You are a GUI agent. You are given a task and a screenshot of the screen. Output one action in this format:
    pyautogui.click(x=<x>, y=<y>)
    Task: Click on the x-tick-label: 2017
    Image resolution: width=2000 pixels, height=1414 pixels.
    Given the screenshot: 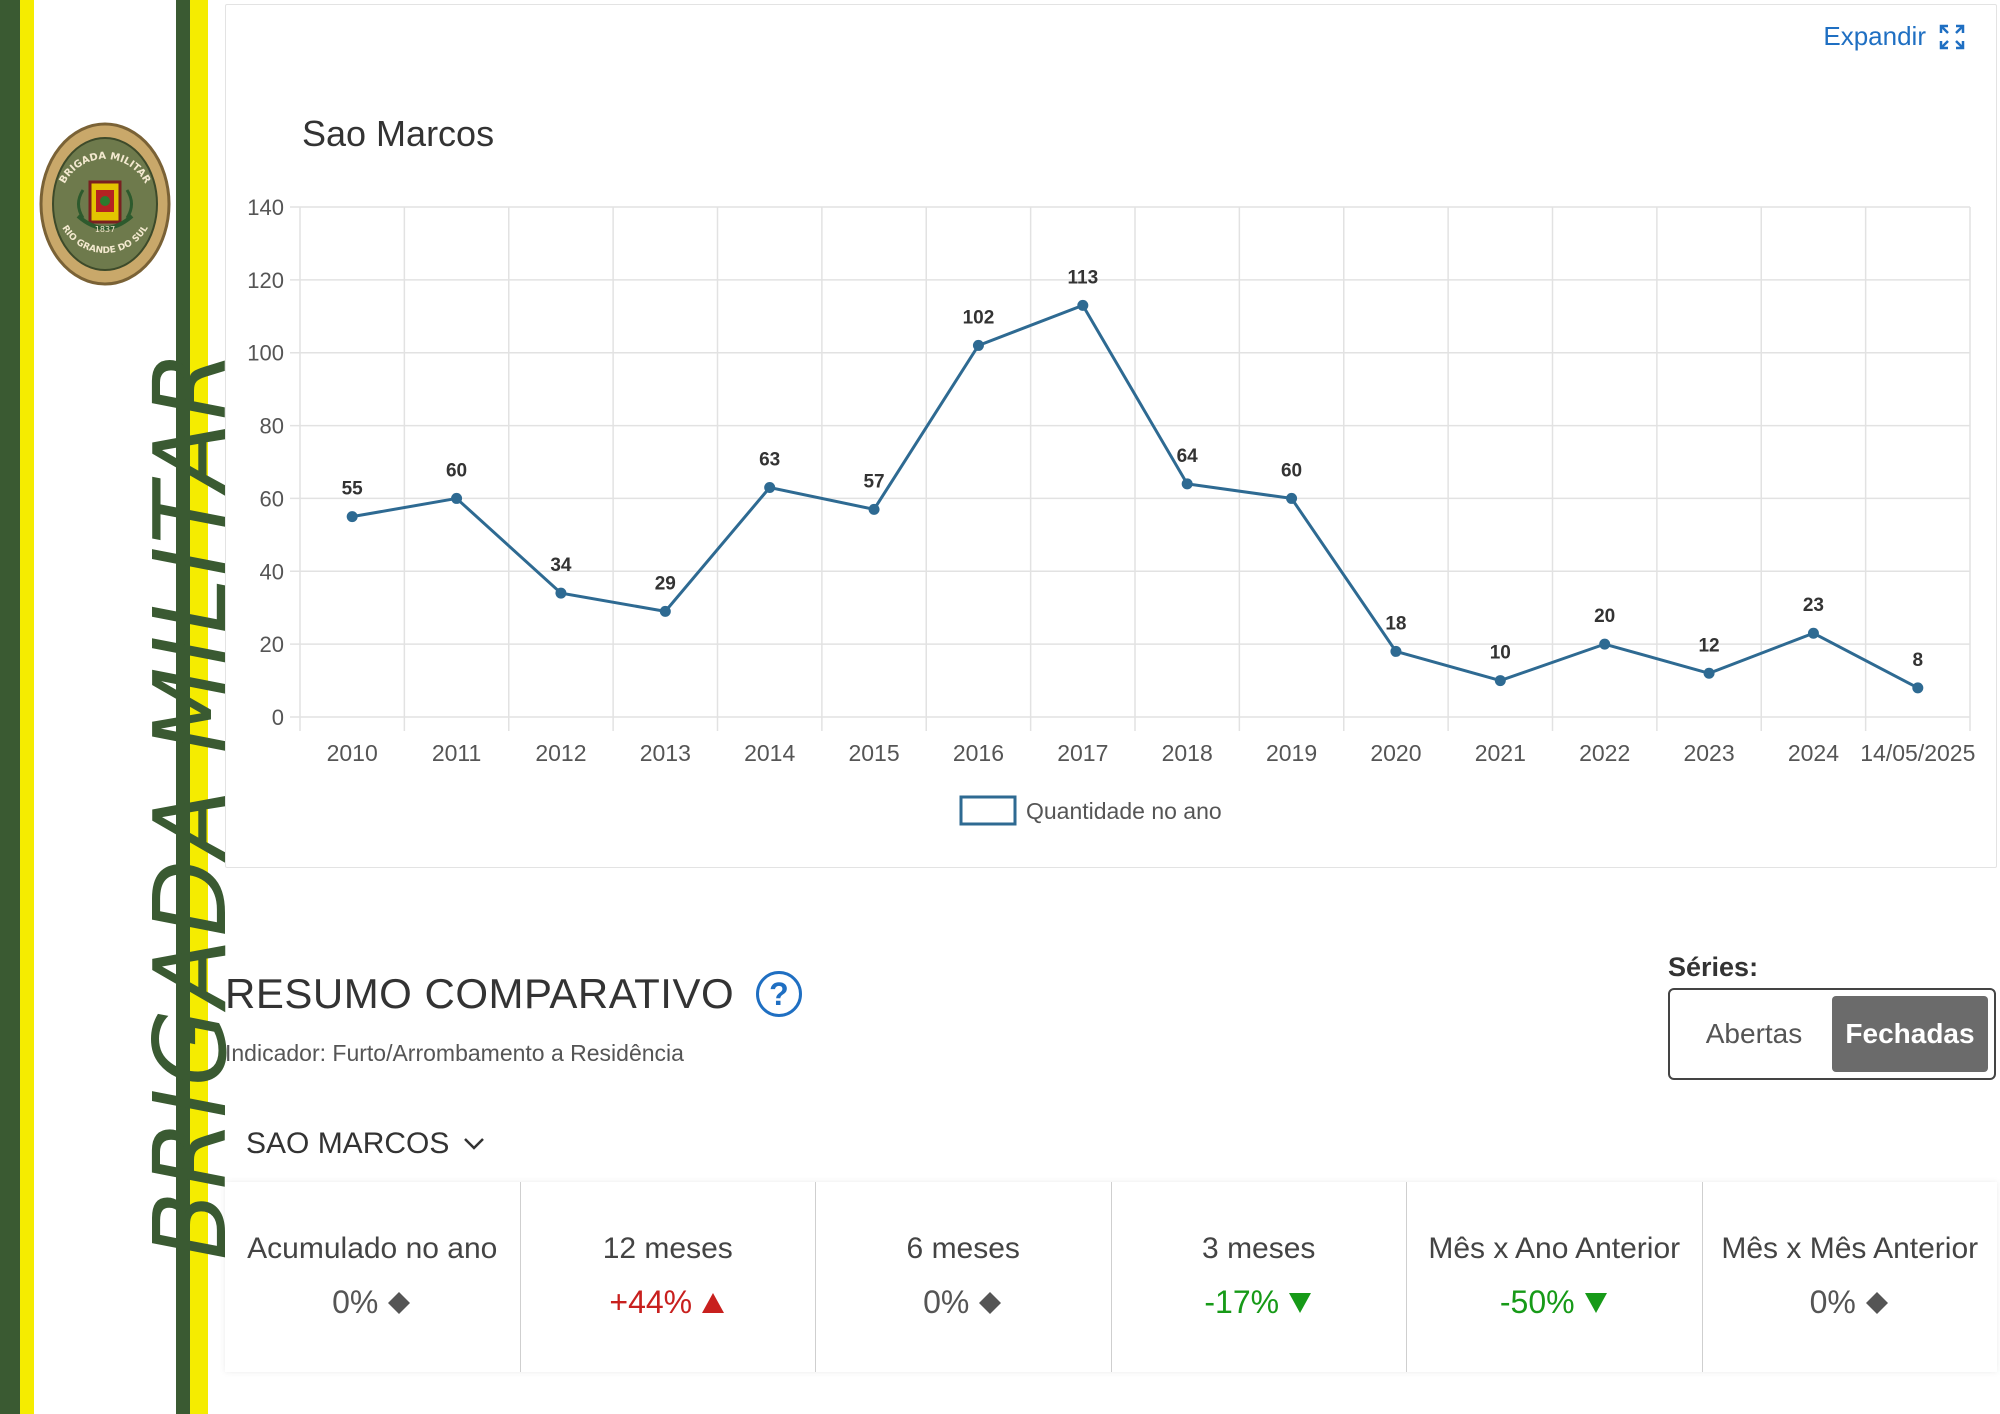 What is the action you would take?
    pyautogui.click(x=1082, y=753)
    